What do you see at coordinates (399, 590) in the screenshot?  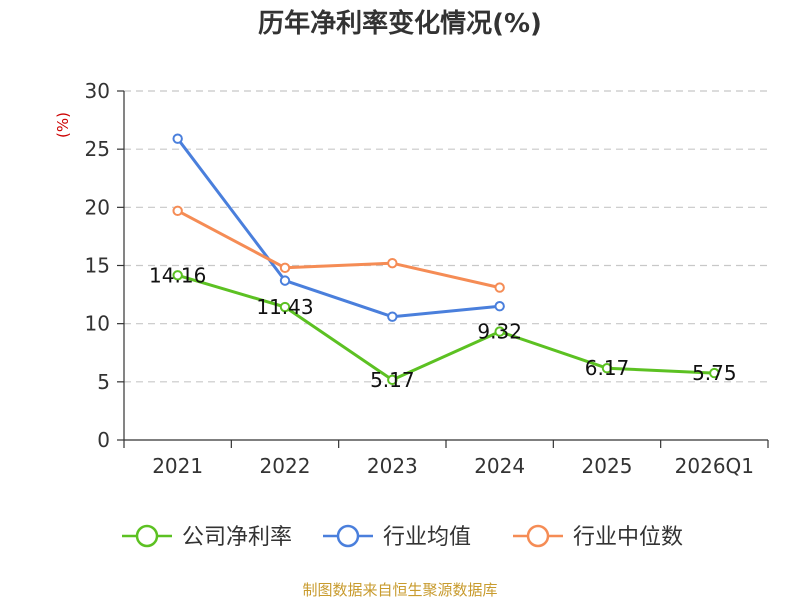 I see `source-note: 制图数据来自恒生聚源数据库` at bounding box center [399, 590].